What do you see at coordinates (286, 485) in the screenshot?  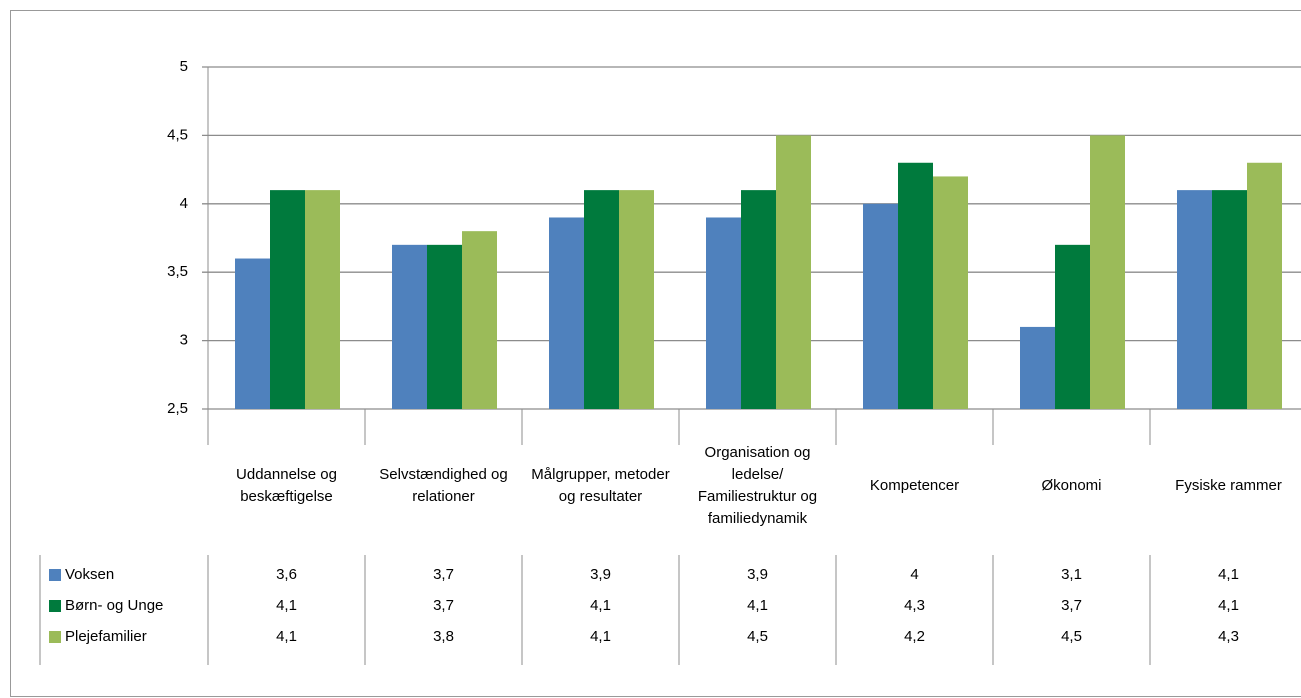 I see `x-tick-label: Uddannelse og beskæftigelse` at bounding box center [286, 485].